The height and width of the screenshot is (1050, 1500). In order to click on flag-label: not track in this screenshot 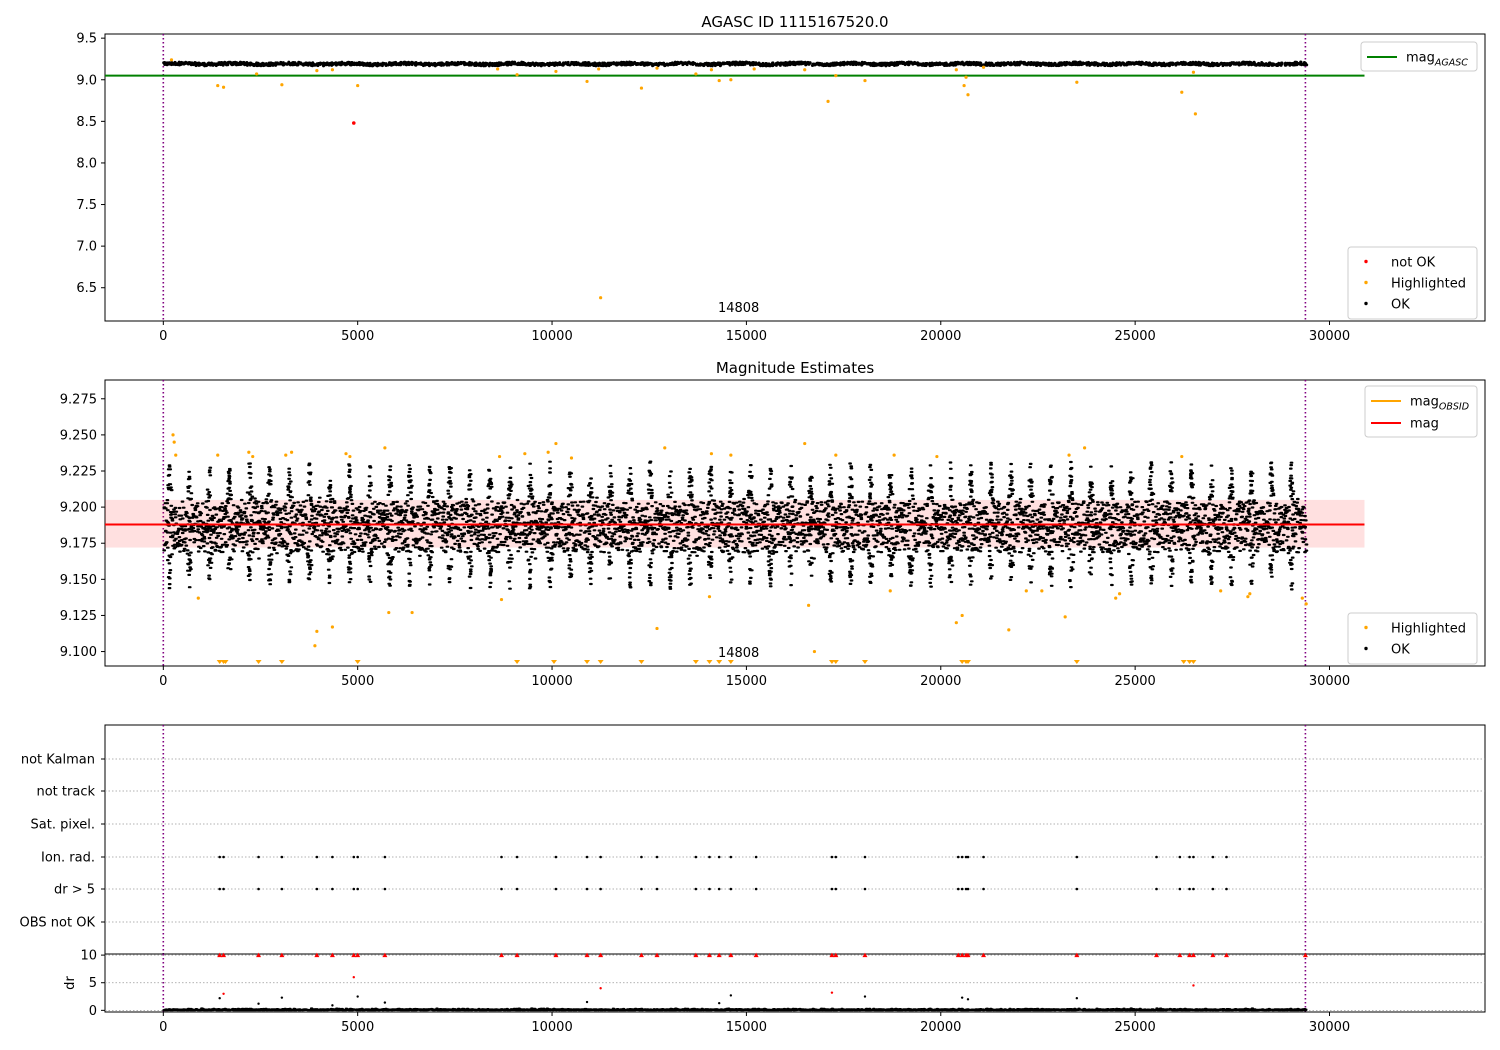, I will do `click(65, 792)`.